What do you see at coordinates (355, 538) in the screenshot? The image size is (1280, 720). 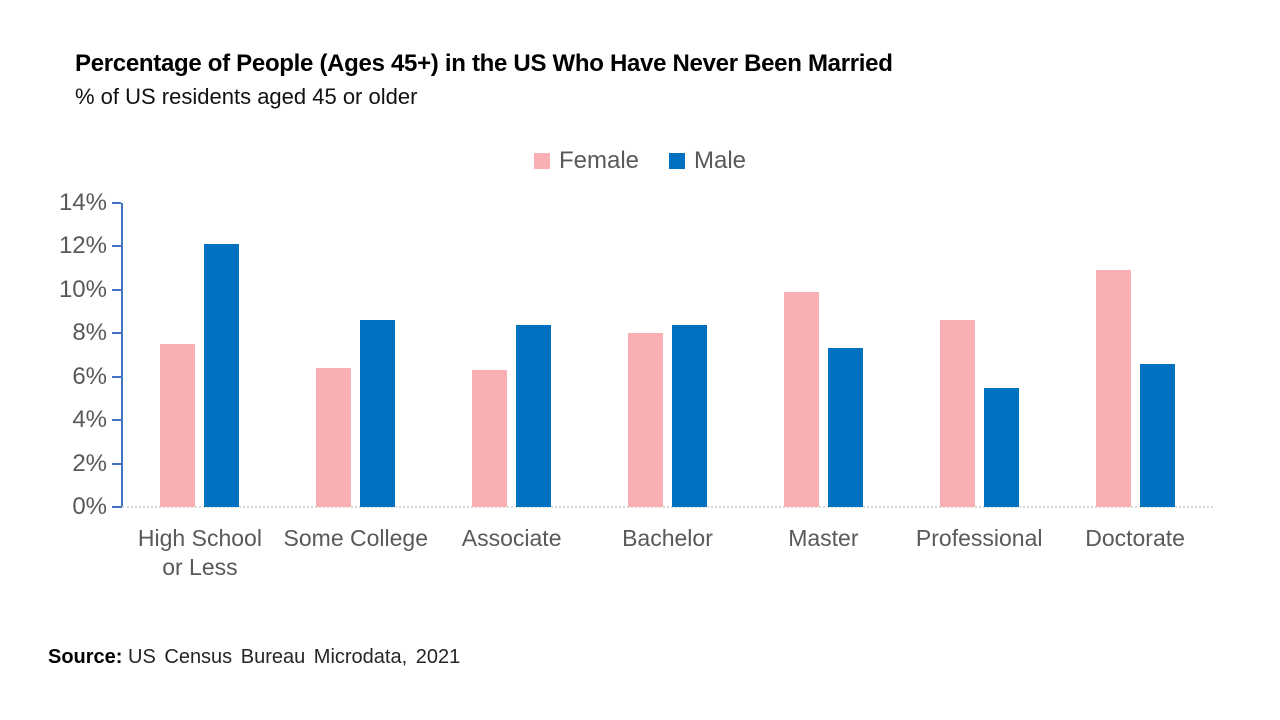 I see `x-category-label-1: Some College` at bounding box center [355, 538].